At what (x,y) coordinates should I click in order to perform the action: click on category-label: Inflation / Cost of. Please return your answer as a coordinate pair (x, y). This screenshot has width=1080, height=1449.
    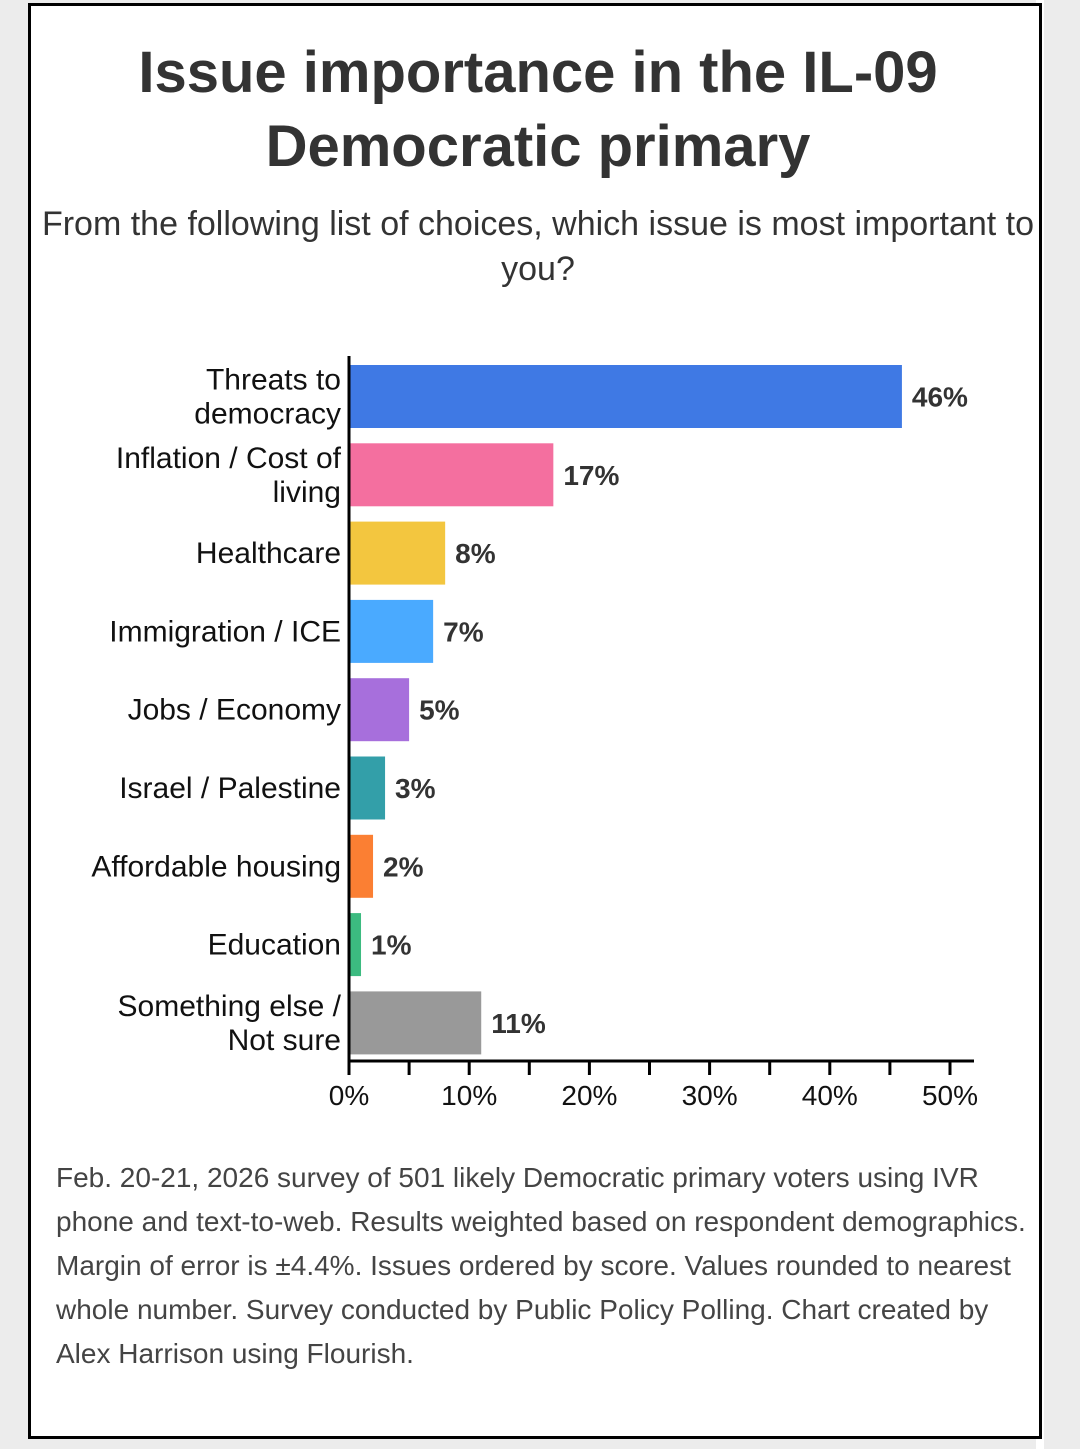
    Looking at the image, I should click on (229, 458).